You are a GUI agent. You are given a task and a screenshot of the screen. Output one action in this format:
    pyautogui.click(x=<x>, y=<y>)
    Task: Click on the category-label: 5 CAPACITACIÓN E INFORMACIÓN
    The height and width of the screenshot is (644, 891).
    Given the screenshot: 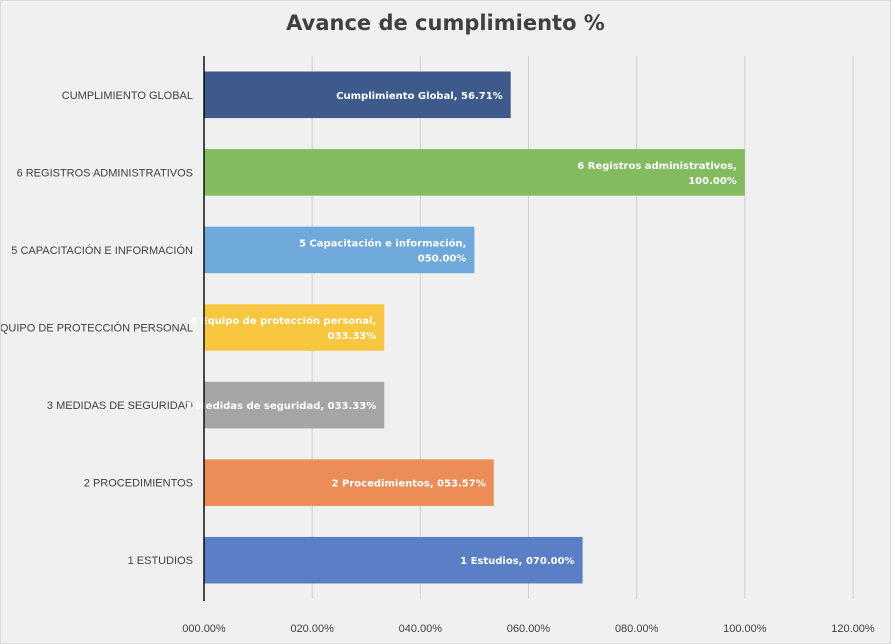 What is the action you would take?
    pyautogui.click(x=102, y=250)
    